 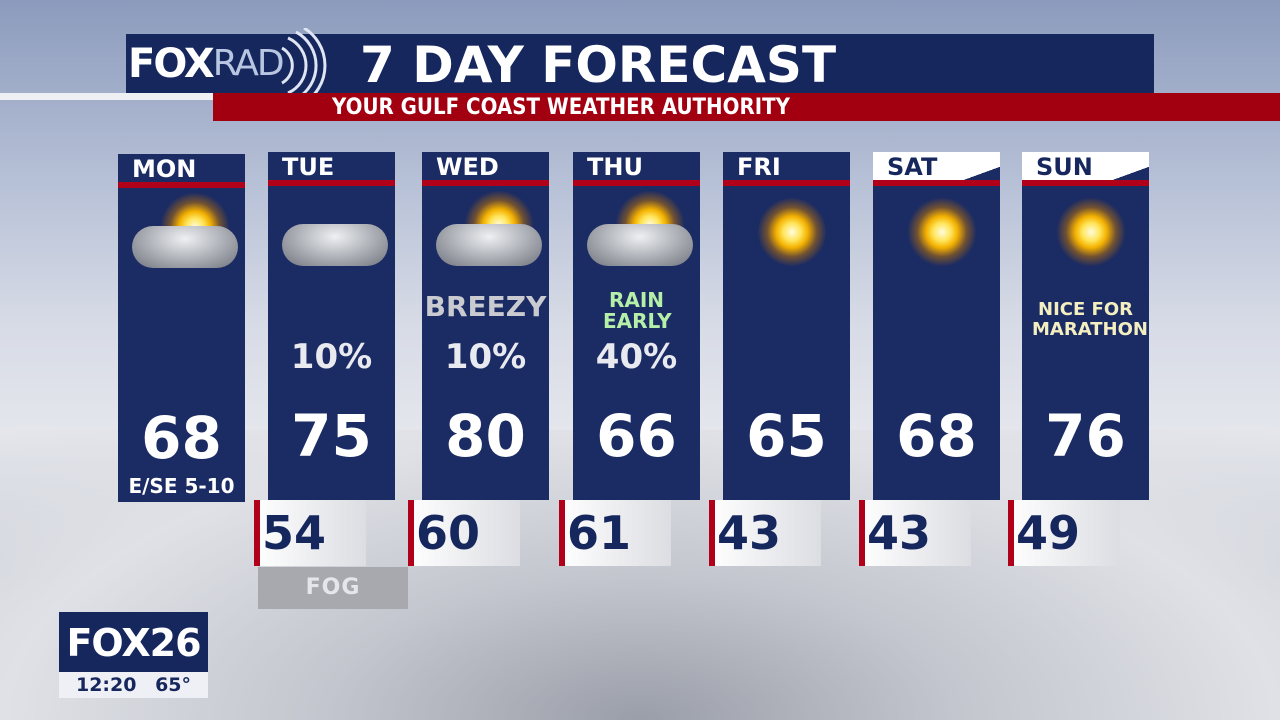 I want to click on day-column-sat: SAT 68, so click(x=936, y=326).